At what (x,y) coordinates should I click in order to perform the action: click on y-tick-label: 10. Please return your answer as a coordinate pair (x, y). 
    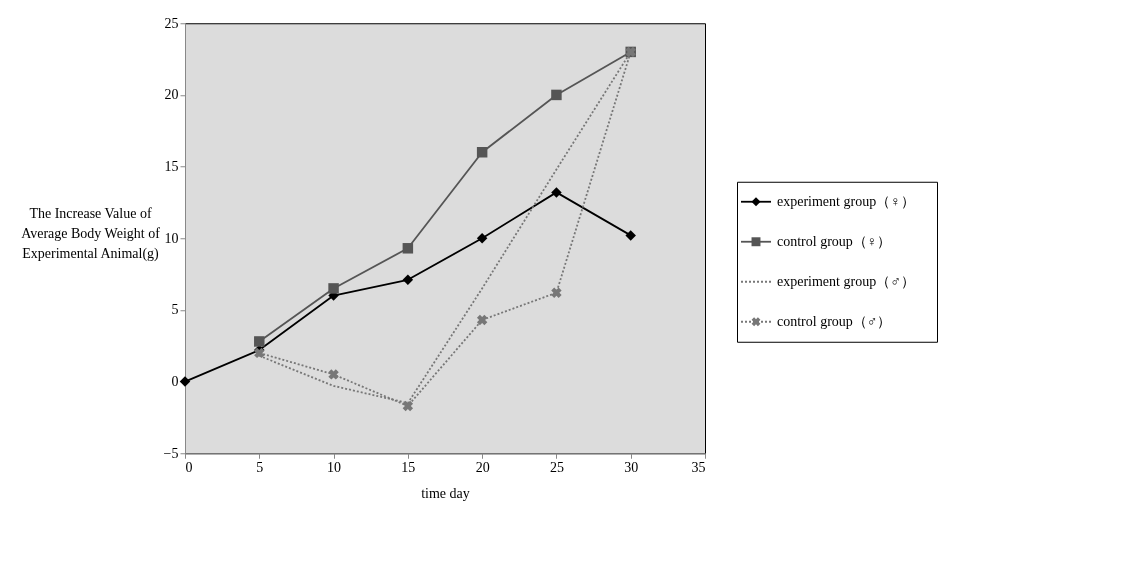
    Looking at the image, I should click on (171, 238).